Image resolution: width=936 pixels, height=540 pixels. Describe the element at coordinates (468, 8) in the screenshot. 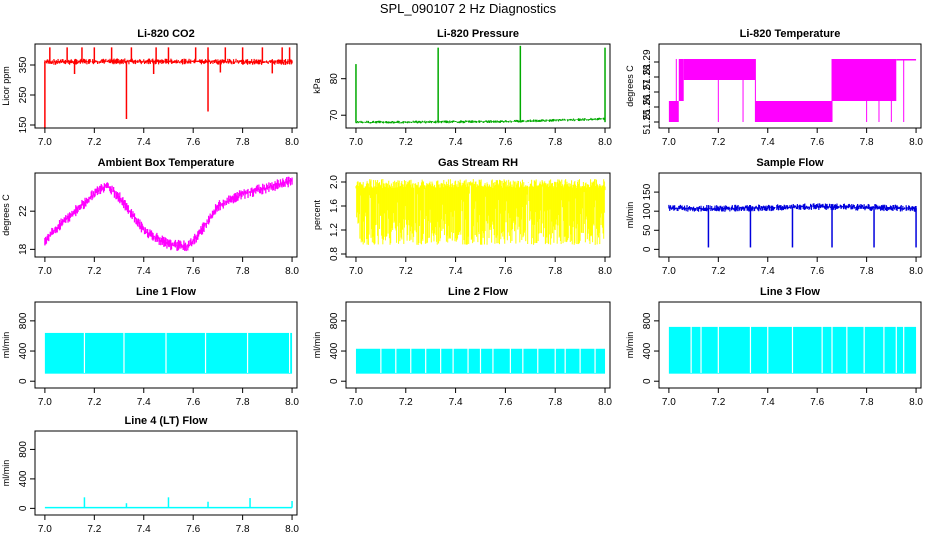

I see `figure-title: SPL_090107 2 Hz Diagnostics` at that location.